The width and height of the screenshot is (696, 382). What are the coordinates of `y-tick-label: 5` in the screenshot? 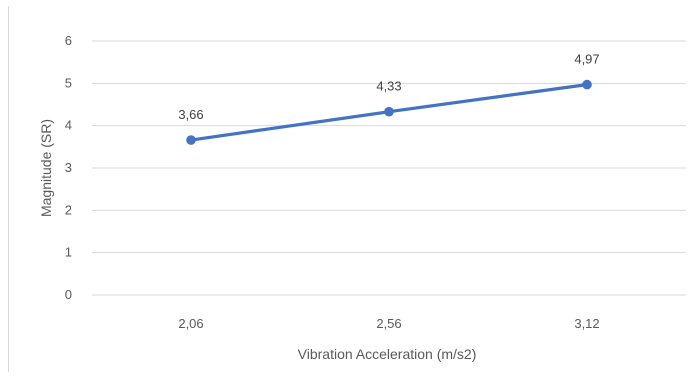 It's located at (68, 82).